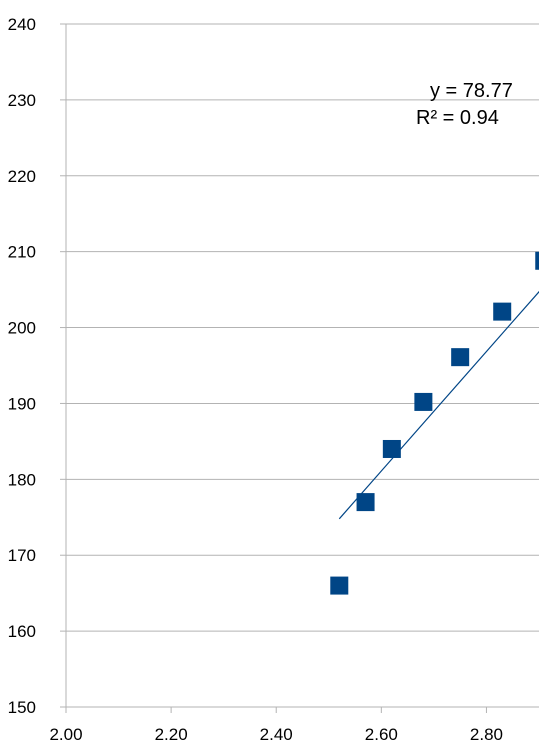 This screenshot has height=743, width=539. Describe the element at coordinates (457, 118) in the screenshot. I see `r-squared-text: R² = 0.94` at that location.